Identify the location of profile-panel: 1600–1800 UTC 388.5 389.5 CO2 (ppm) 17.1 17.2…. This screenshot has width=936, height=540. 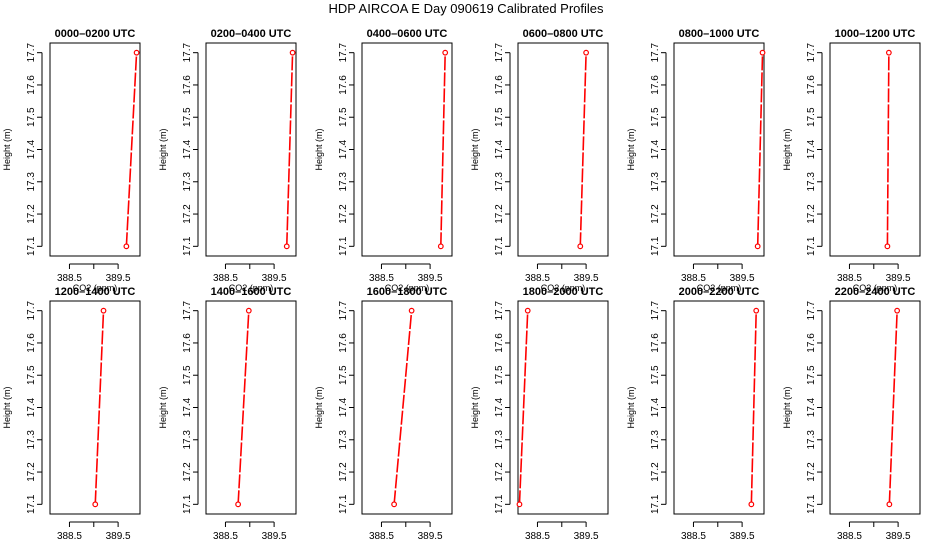
(383, 413).